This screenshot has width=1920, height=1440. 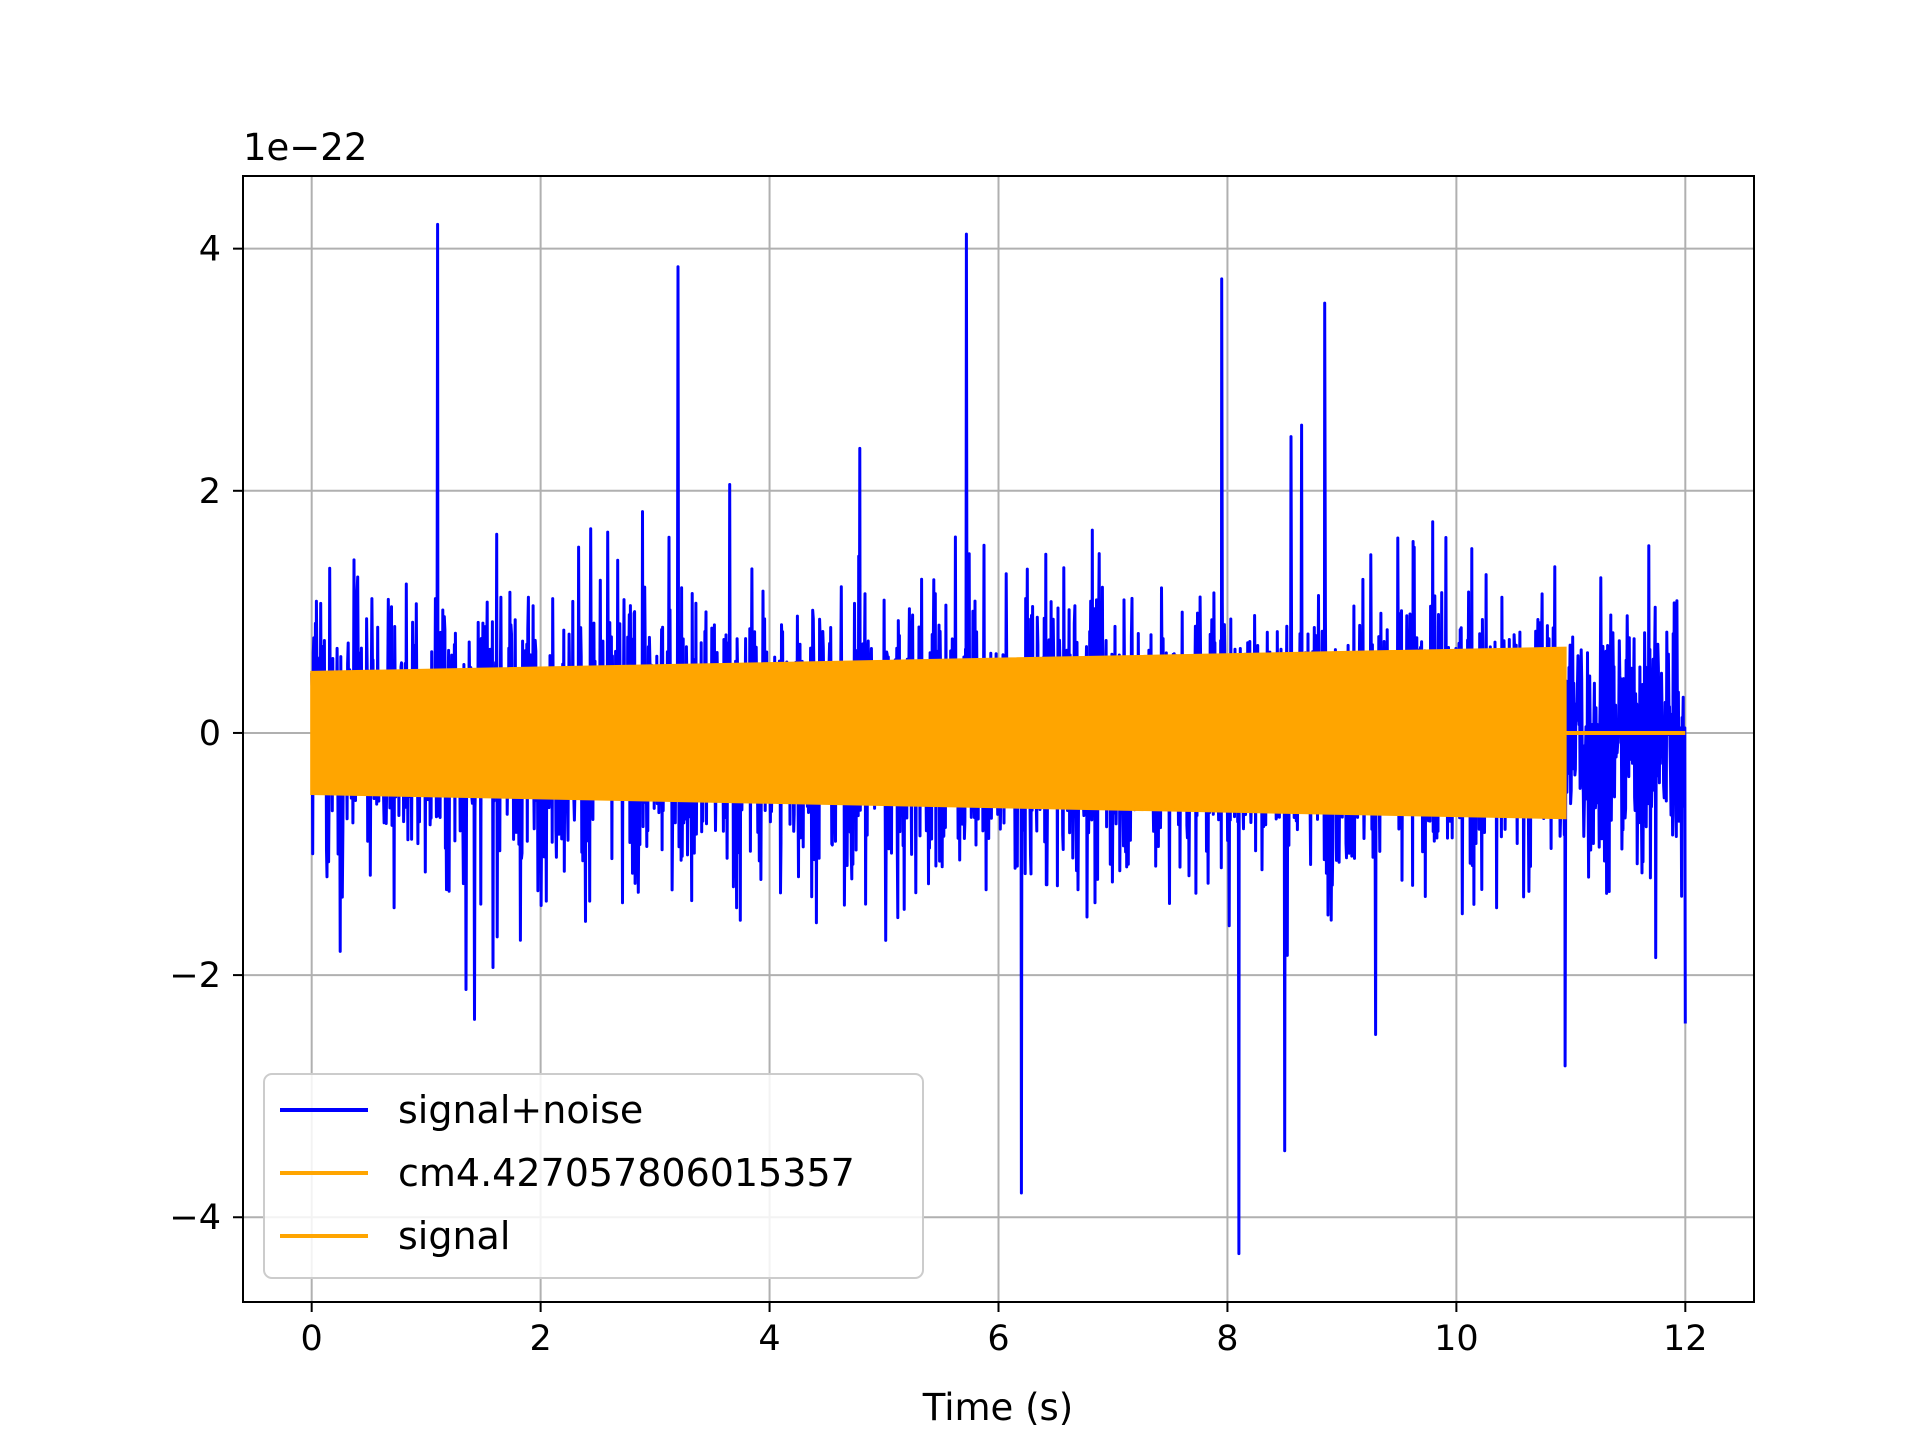 I want to click on x-tick-label: 8, so click(x=1227, y=1339).